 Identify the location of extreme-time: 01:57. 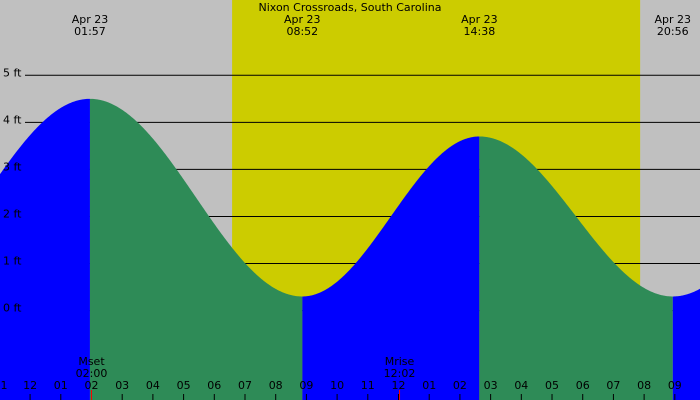
(90, 31).